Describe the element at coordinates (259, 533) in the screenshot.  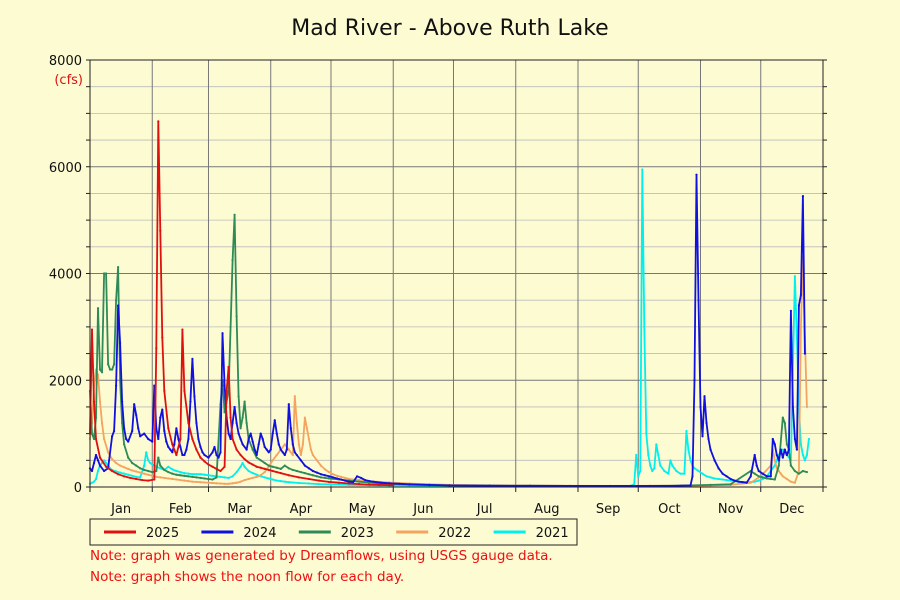
I see `legend-label-2024: 2024` at that location.